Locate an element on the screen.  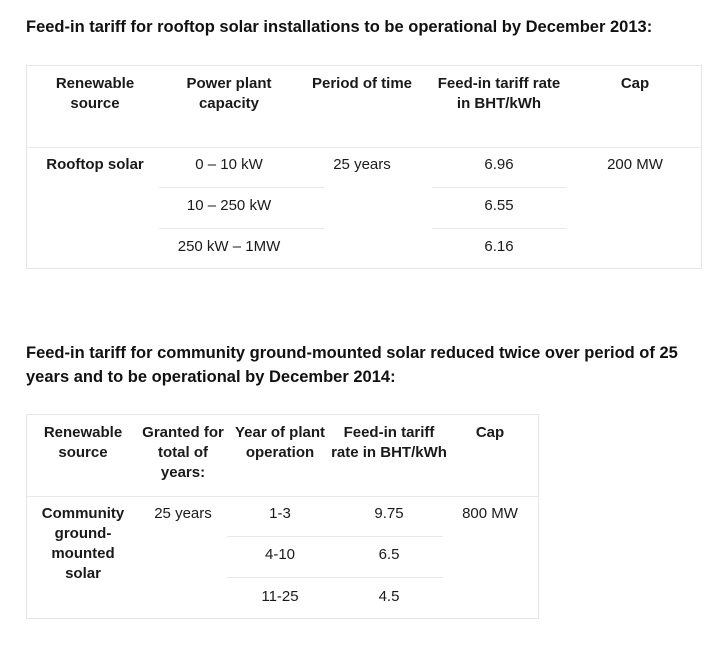
header-power-plant-capacity: Power plant capacity is located at coordinates (229, 93).